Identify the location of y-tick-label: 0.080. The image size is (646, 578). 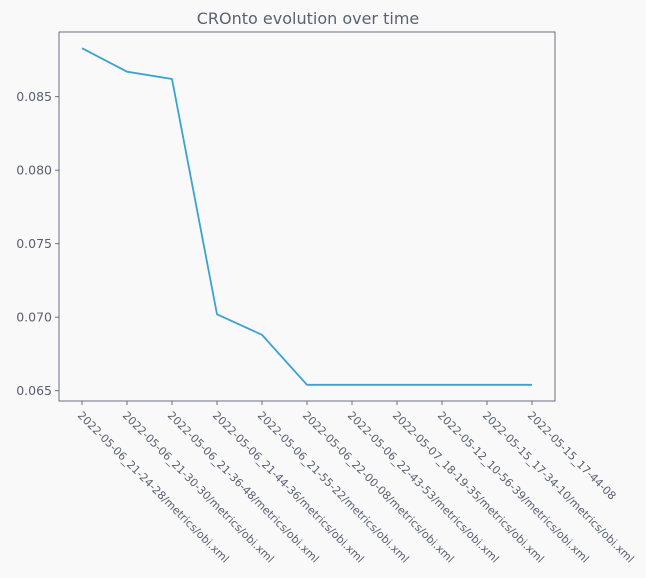
(34, 170).